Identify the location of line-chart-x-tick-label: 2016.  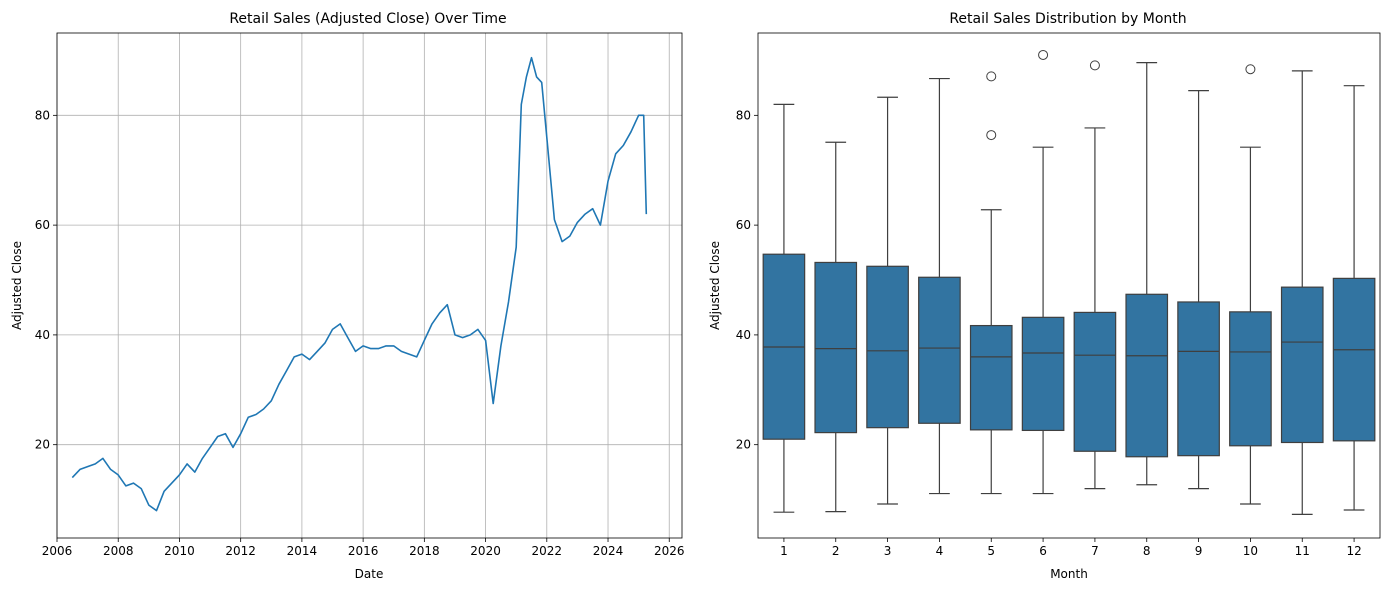
(363, 551).